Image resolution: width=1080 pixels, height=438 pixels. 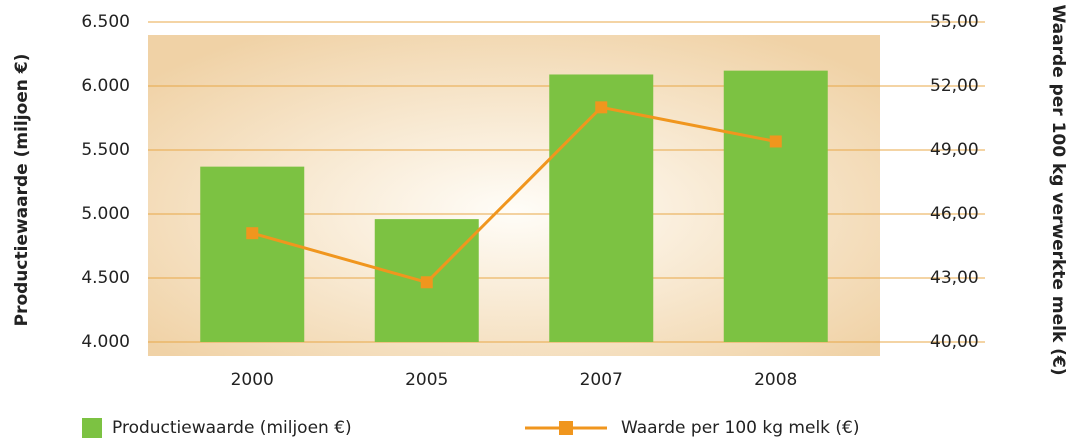 I want to click on y-tick-label: 5.000, so click(x=105, y=214).